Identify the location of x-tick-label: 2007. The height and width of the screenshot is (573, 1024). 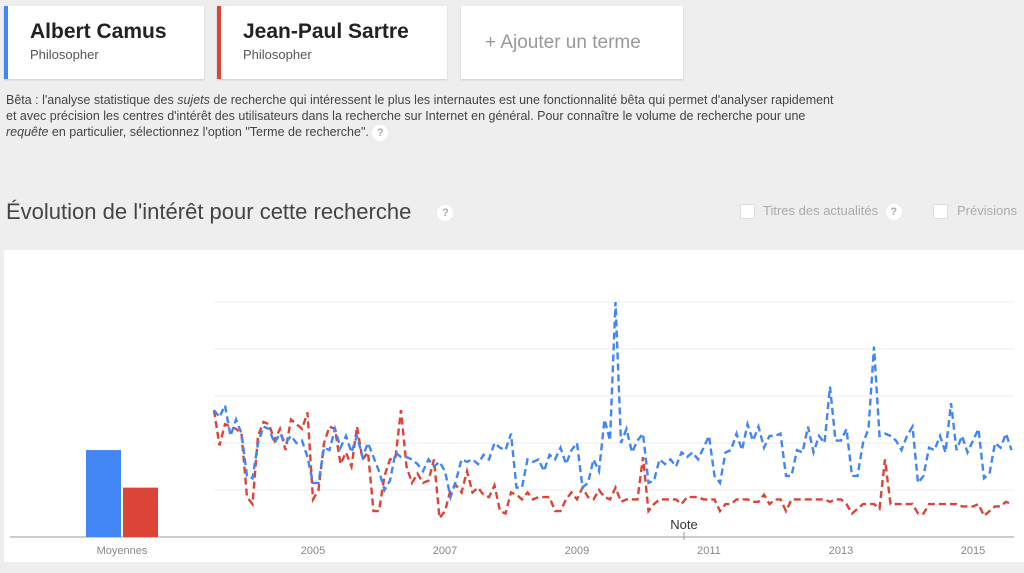
(445, 551).